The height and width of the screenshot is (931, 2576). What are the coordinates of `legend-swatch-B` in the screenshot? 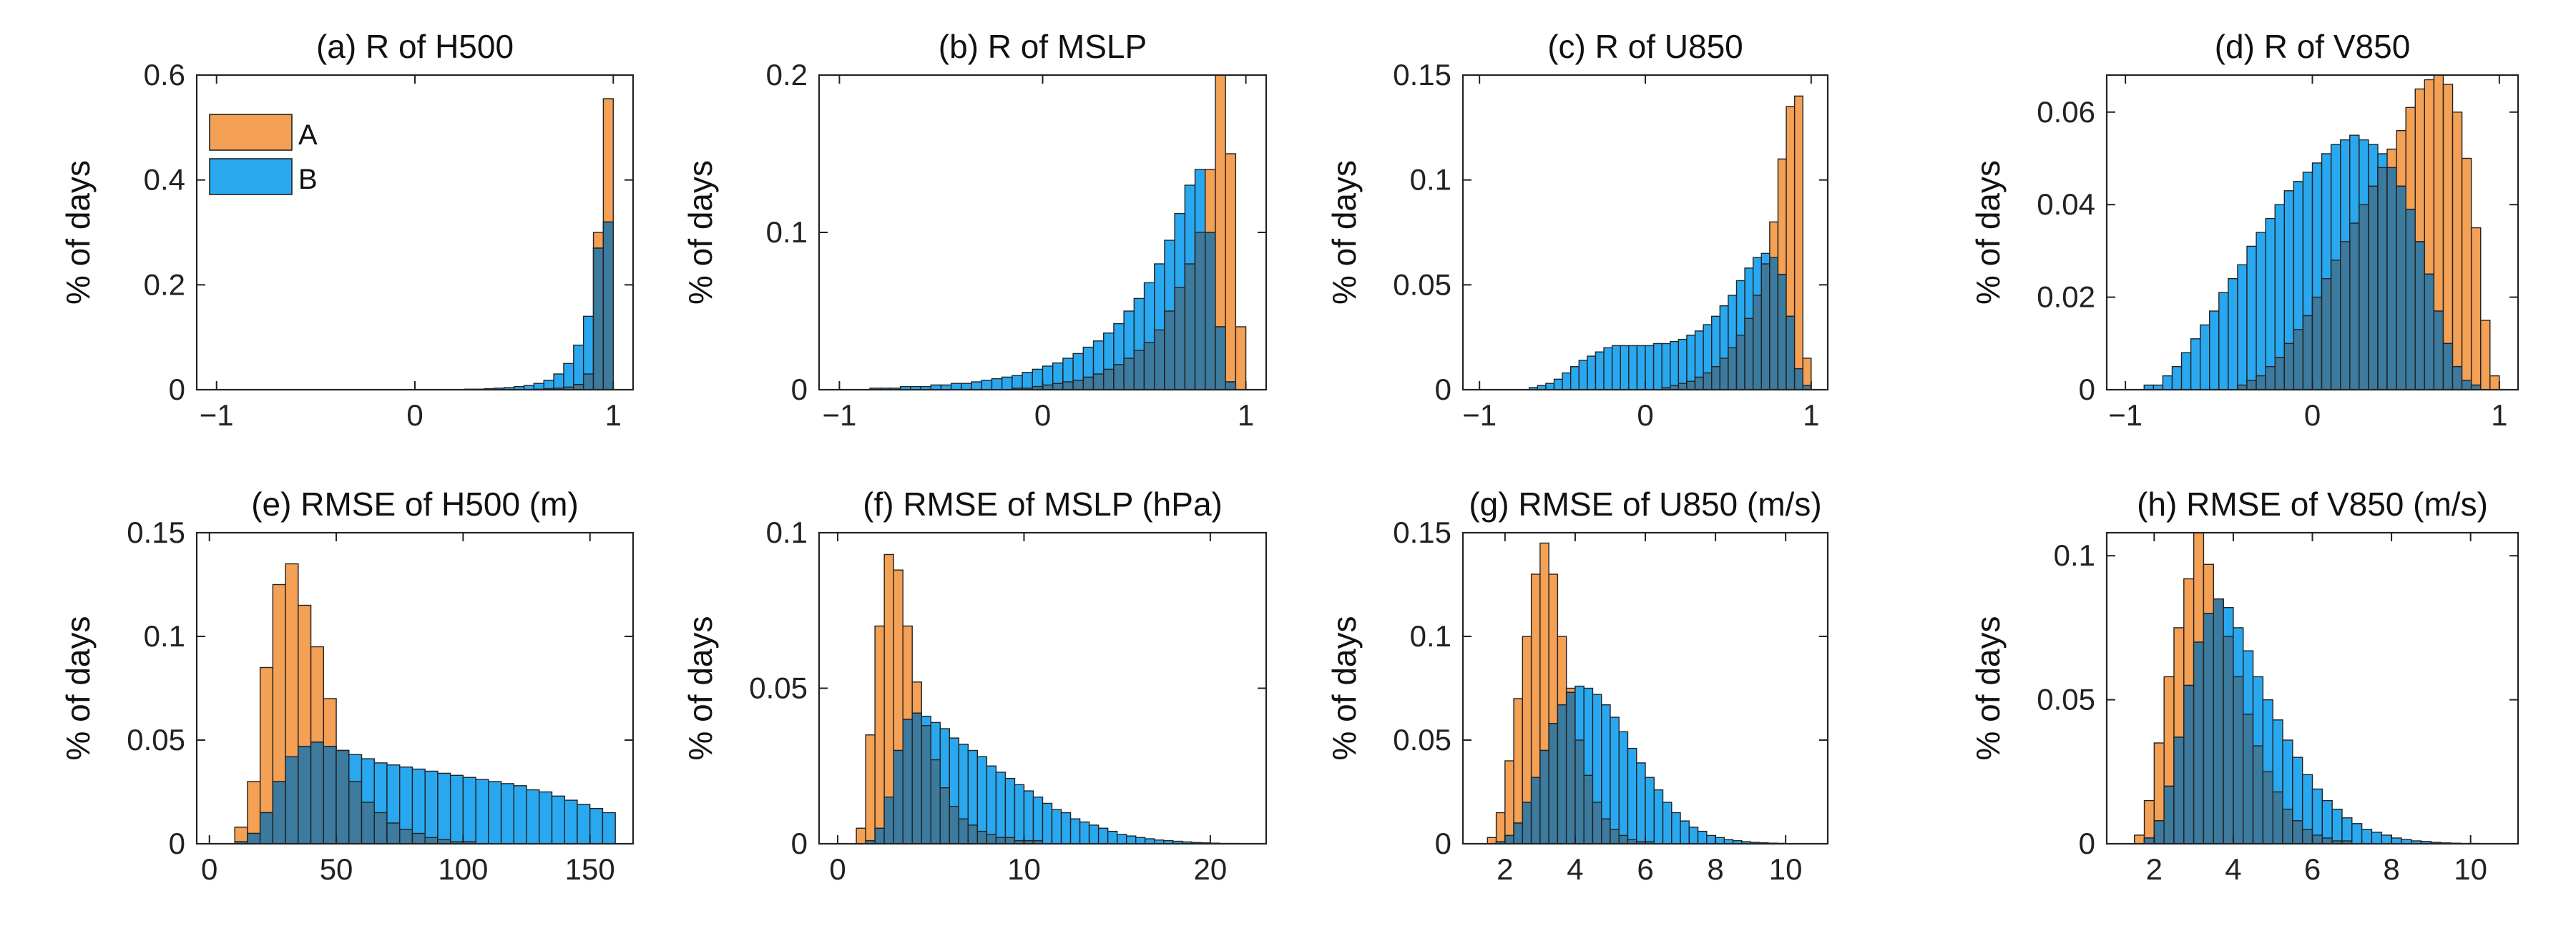 It's located at (251, 177).